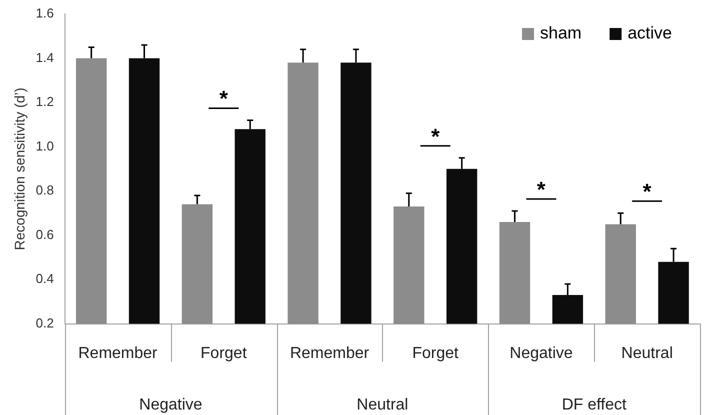 The height and width of the screenshot is (415, 710). Describe the element at coordinates (595, 405) in the screenshot. I see `text: DF effect` at that location.